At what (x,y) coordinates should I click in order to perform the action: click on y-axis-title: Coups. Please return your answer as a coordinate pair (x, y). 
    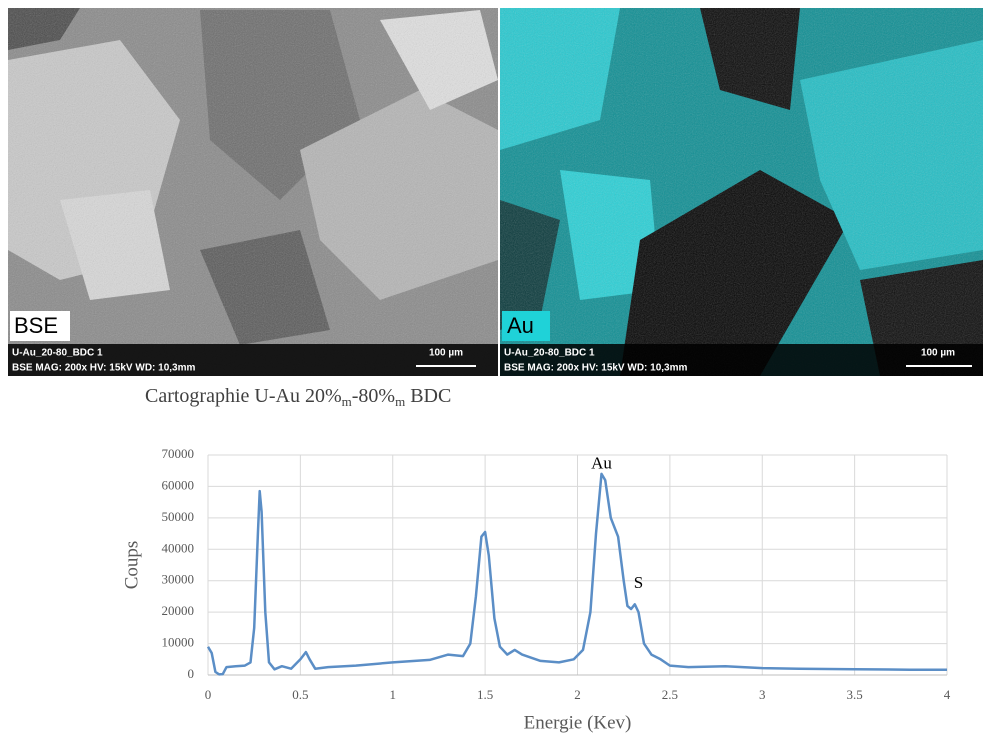
    Looking at the image, I should click on (131, 565).